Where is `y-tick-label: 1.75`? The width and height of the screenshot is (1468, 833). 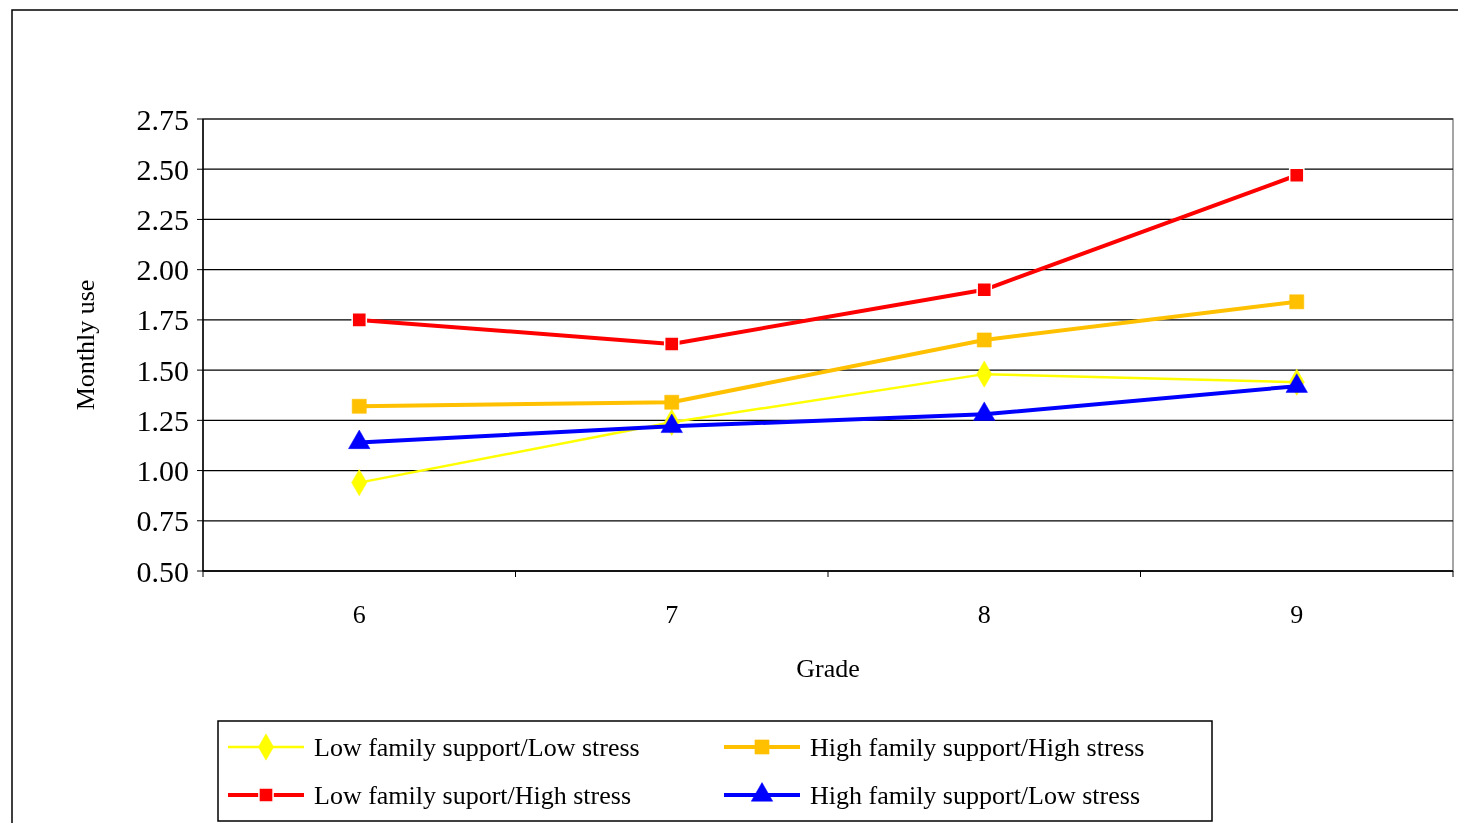
y-tick-label: 1.75 is located at coordinates (162, 320).